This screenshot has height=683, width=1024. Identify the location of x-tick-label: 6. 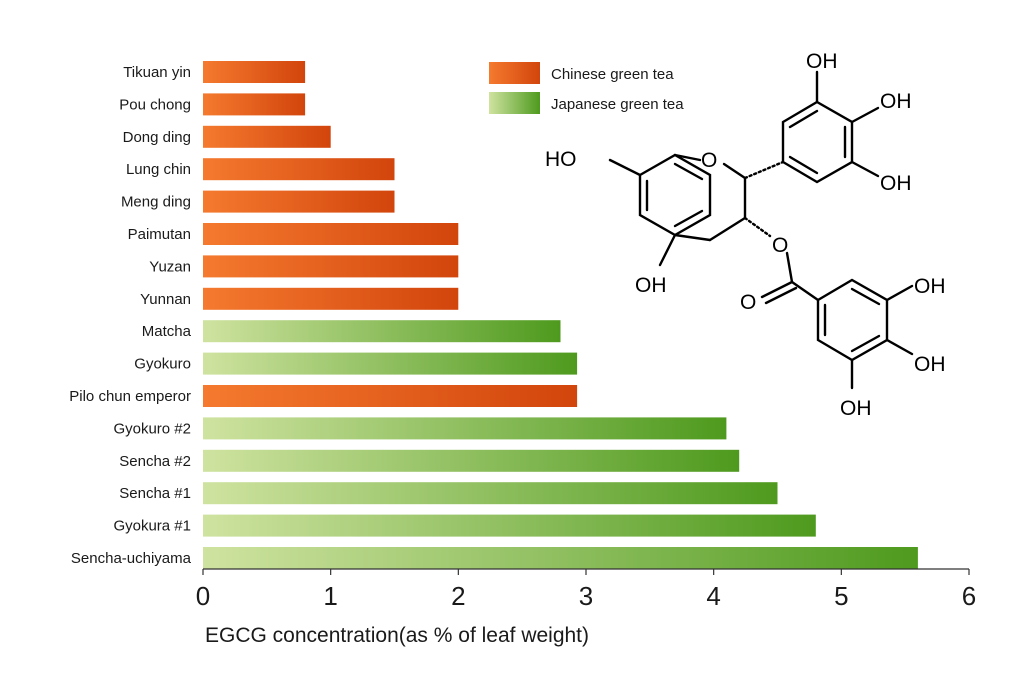
(969, 596).